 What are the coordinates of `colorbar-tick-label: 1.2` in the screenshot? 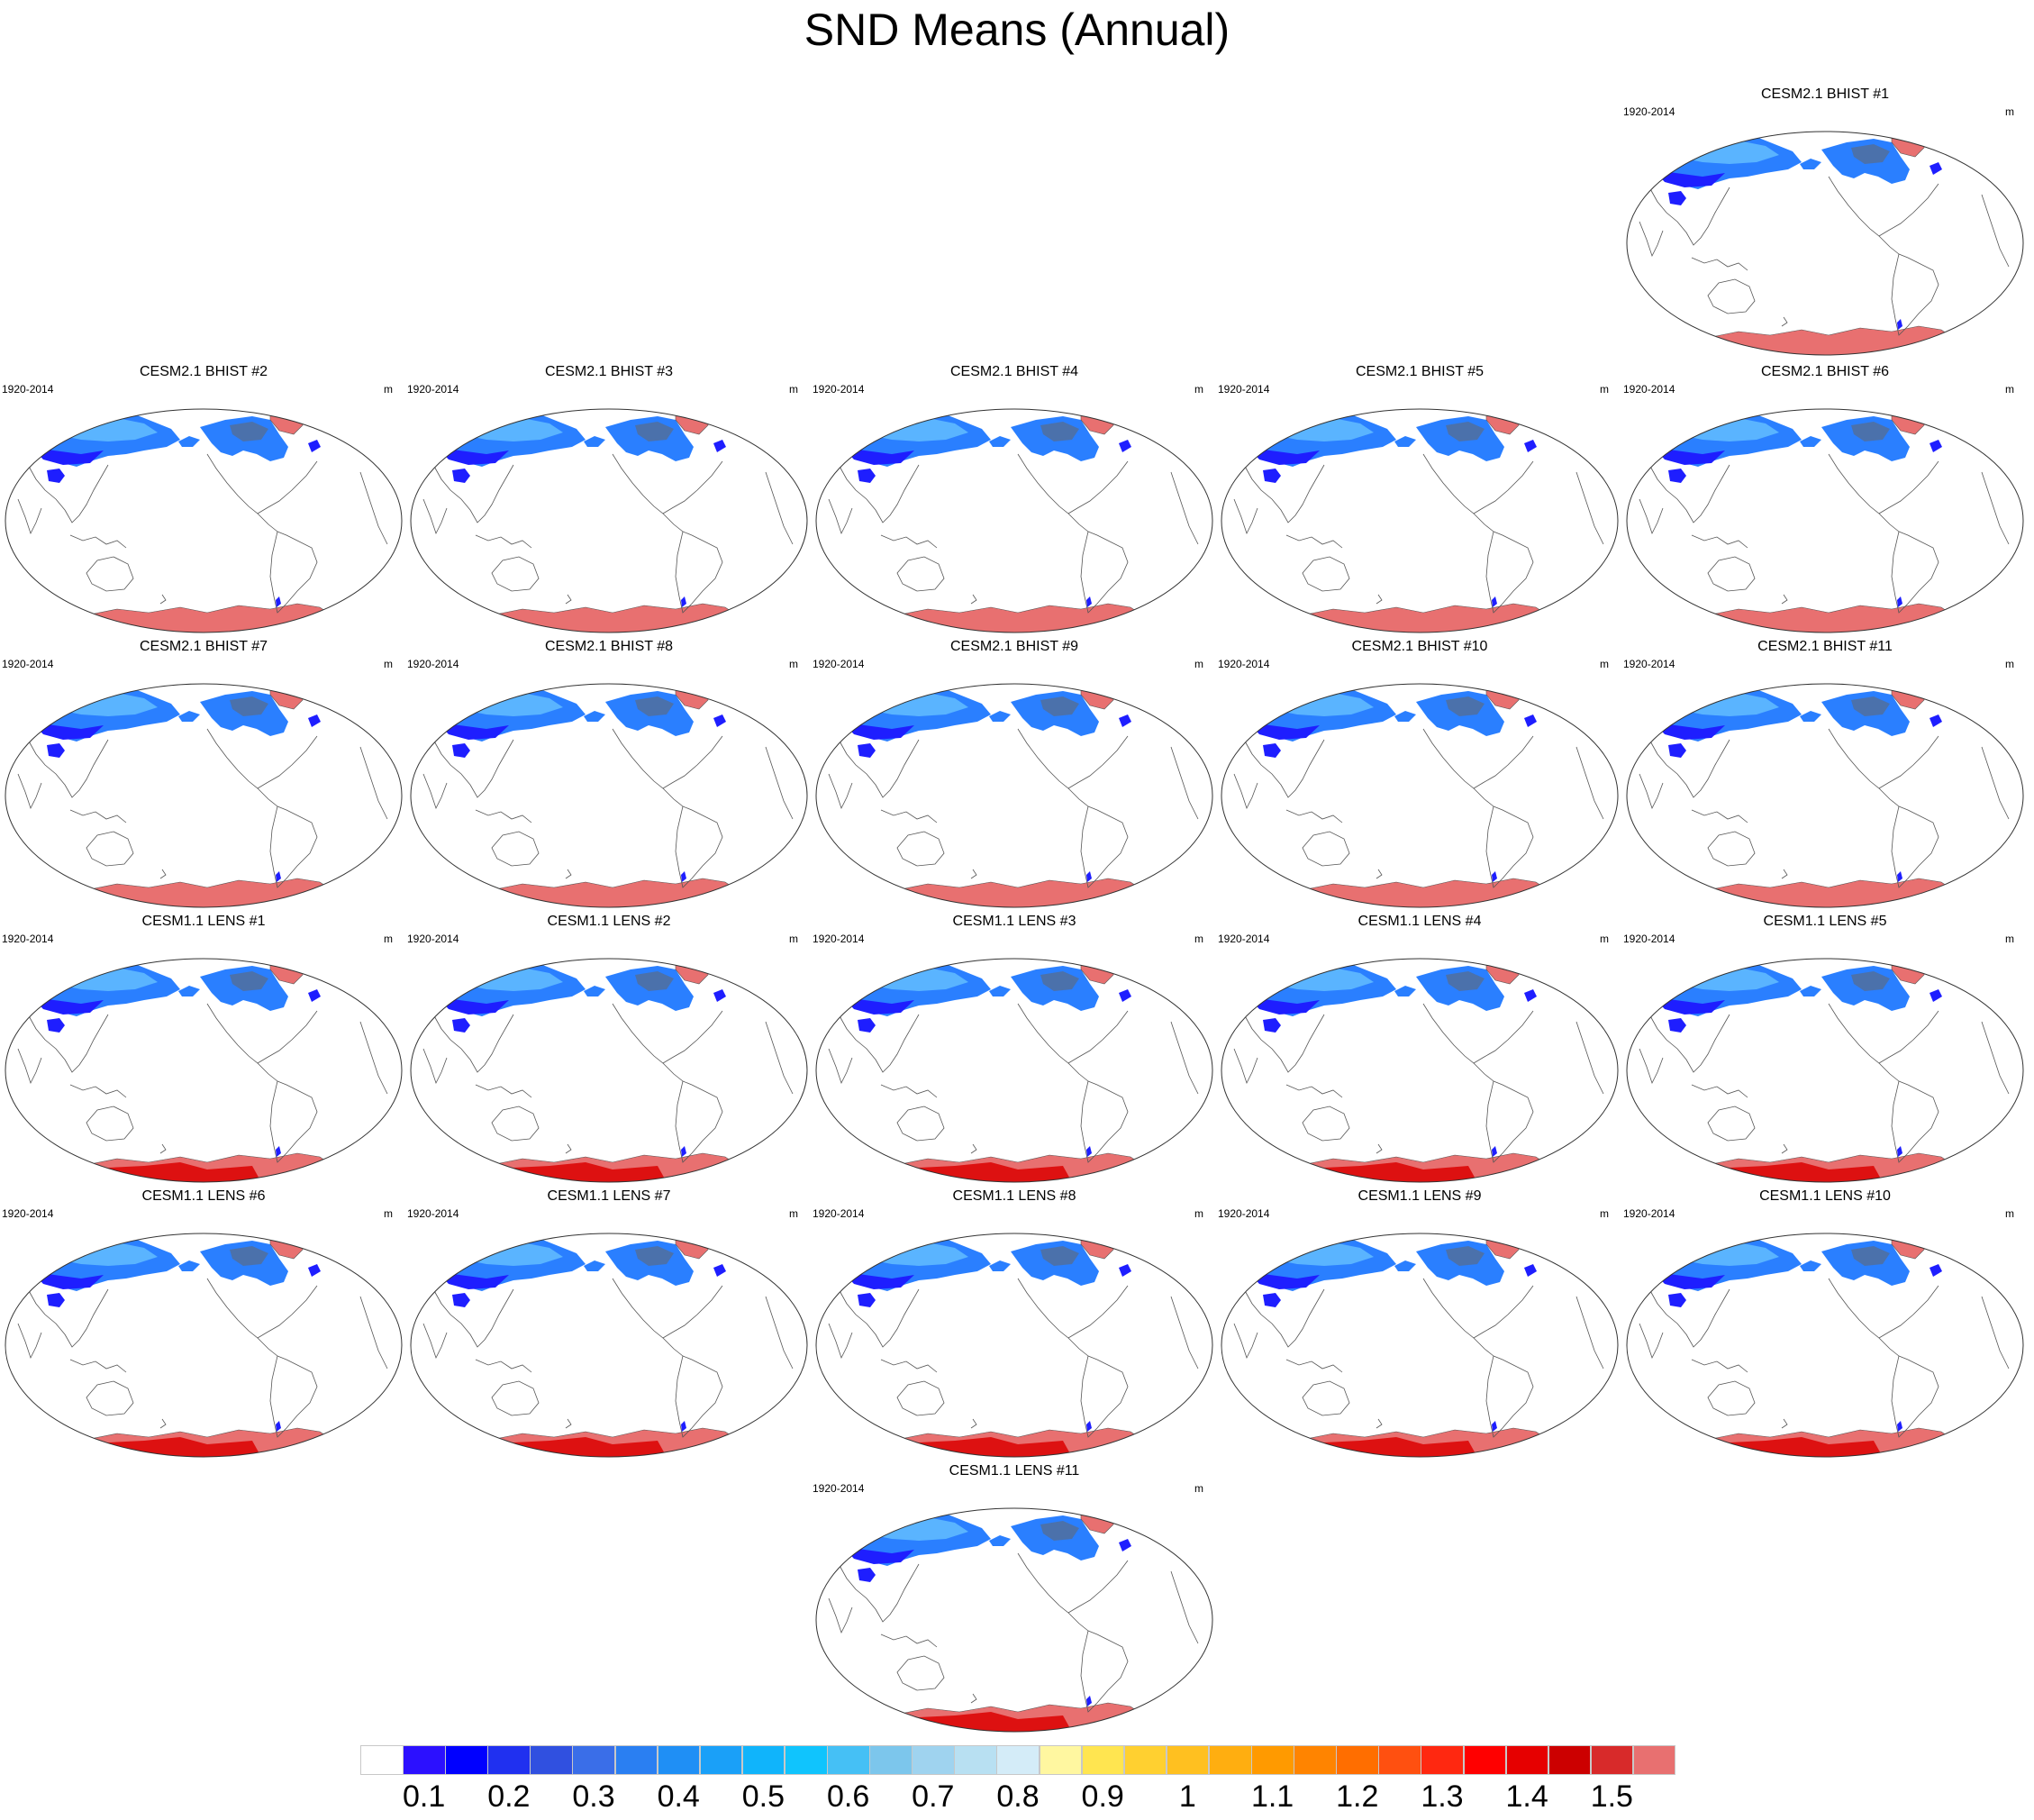 It's located at (1357, 1796).